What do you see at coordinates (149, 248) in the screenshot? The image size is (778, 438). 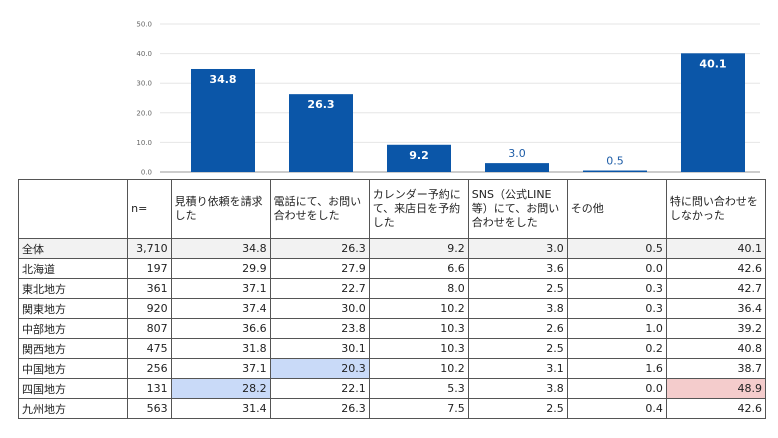 I see `n-cell: 3,710` at bounding box center [149, 248].